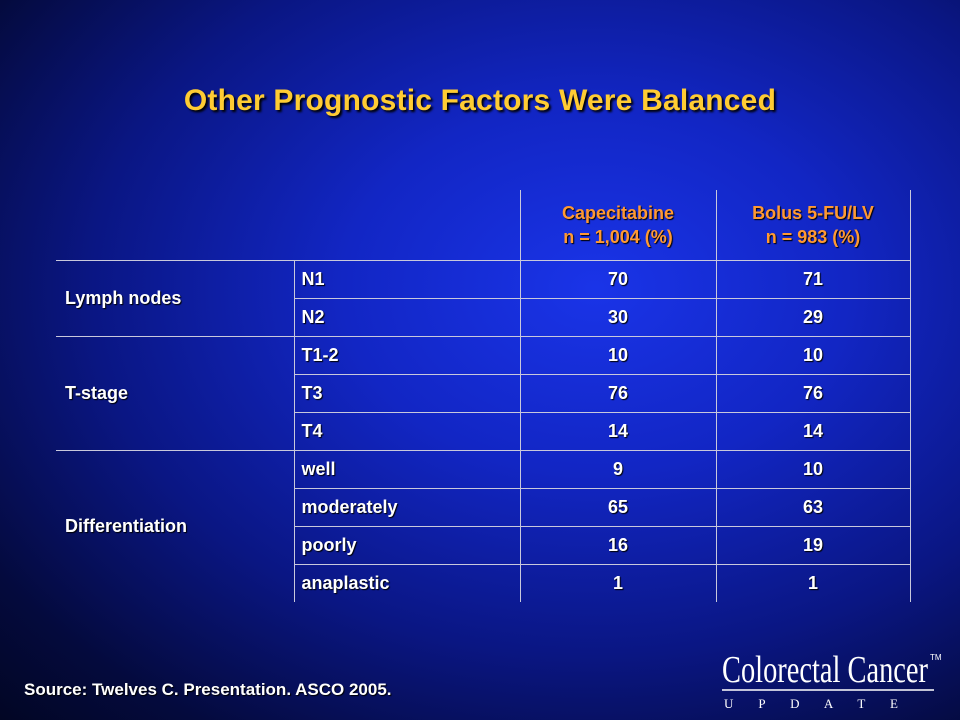  I want to click on capecitabine-value: 76, so click(617, 393).